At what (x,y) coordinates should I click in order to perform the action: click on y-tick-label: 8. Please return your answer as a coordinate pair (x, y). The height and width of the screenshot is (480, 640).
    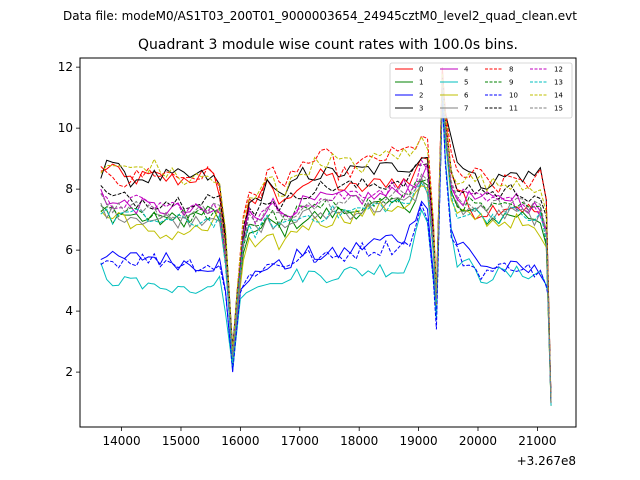
    Looking at the image, I should click on (69, 189).